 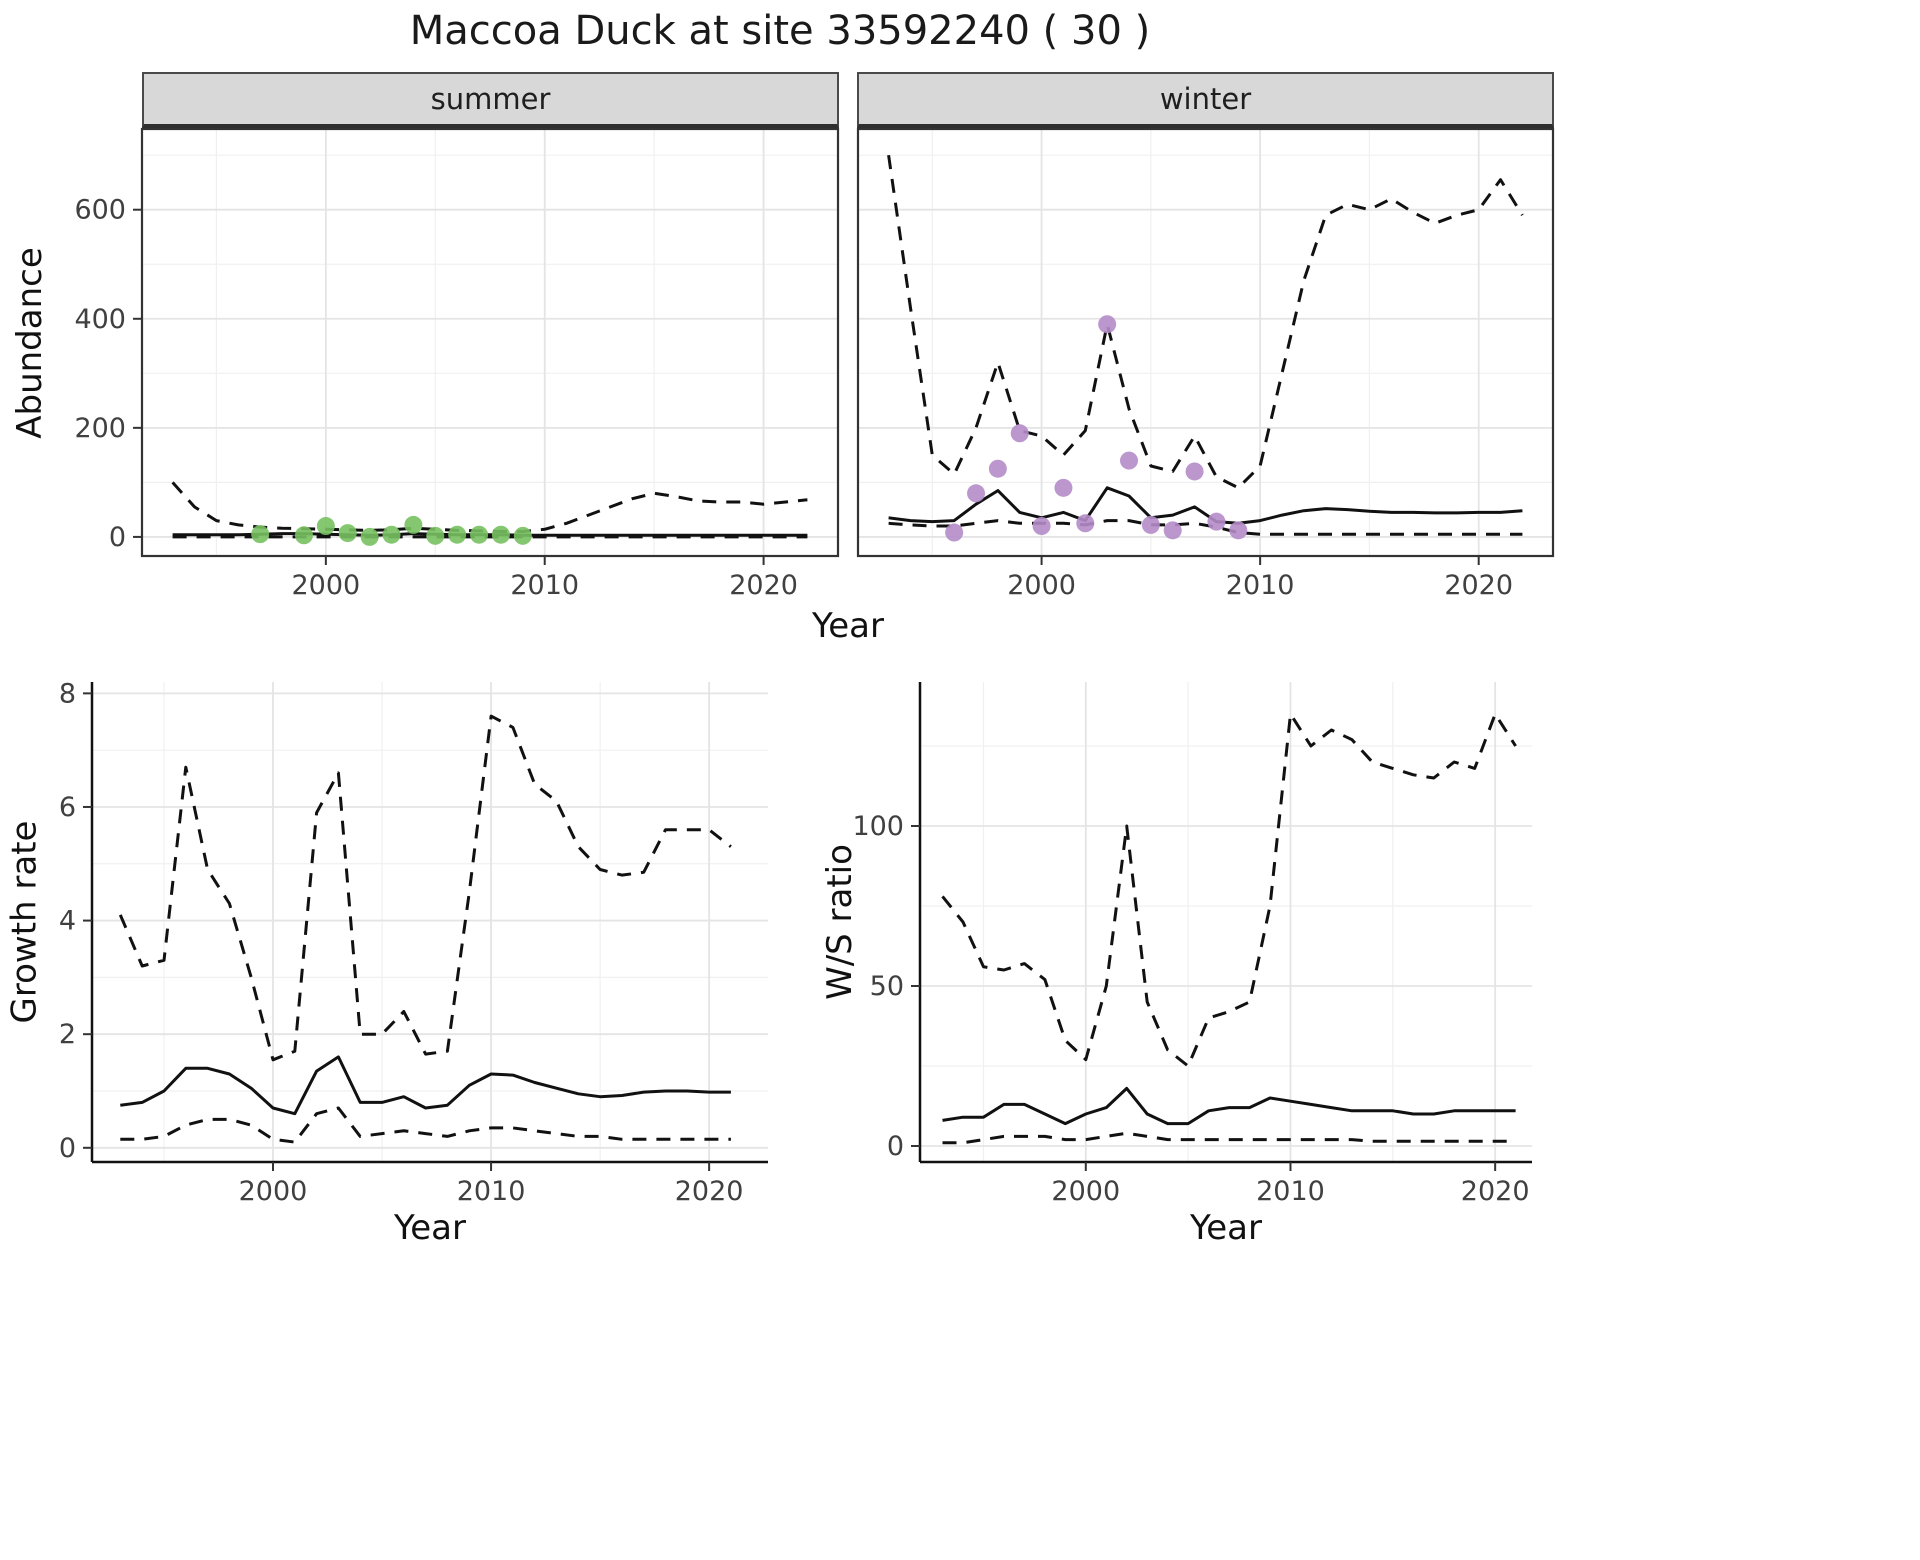 I want to click on svg-text: 2, so click(x=67, y=1034).